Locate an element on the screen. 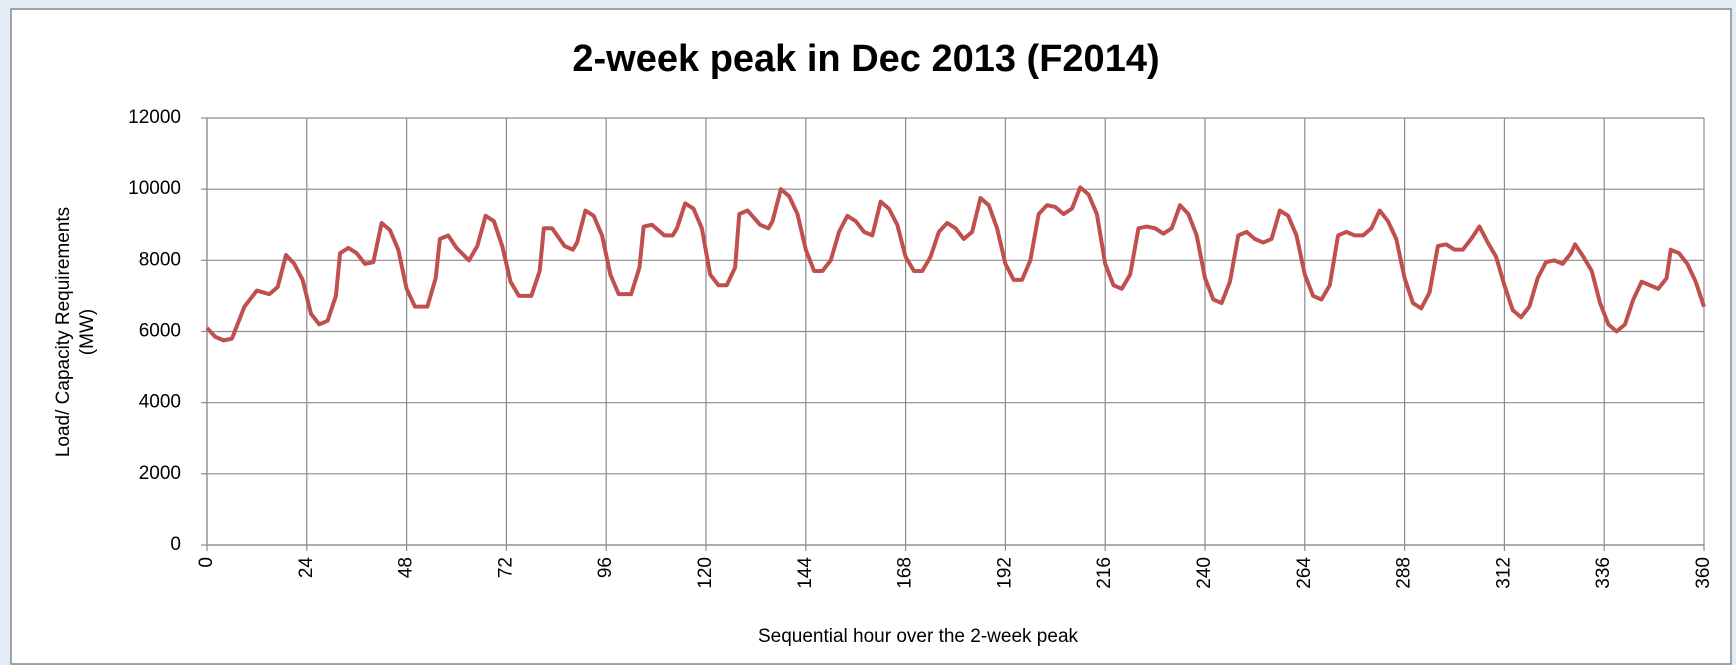 The image size is (1736, 665). y-tick-label: 2000 is located at coordinates (160, 473).